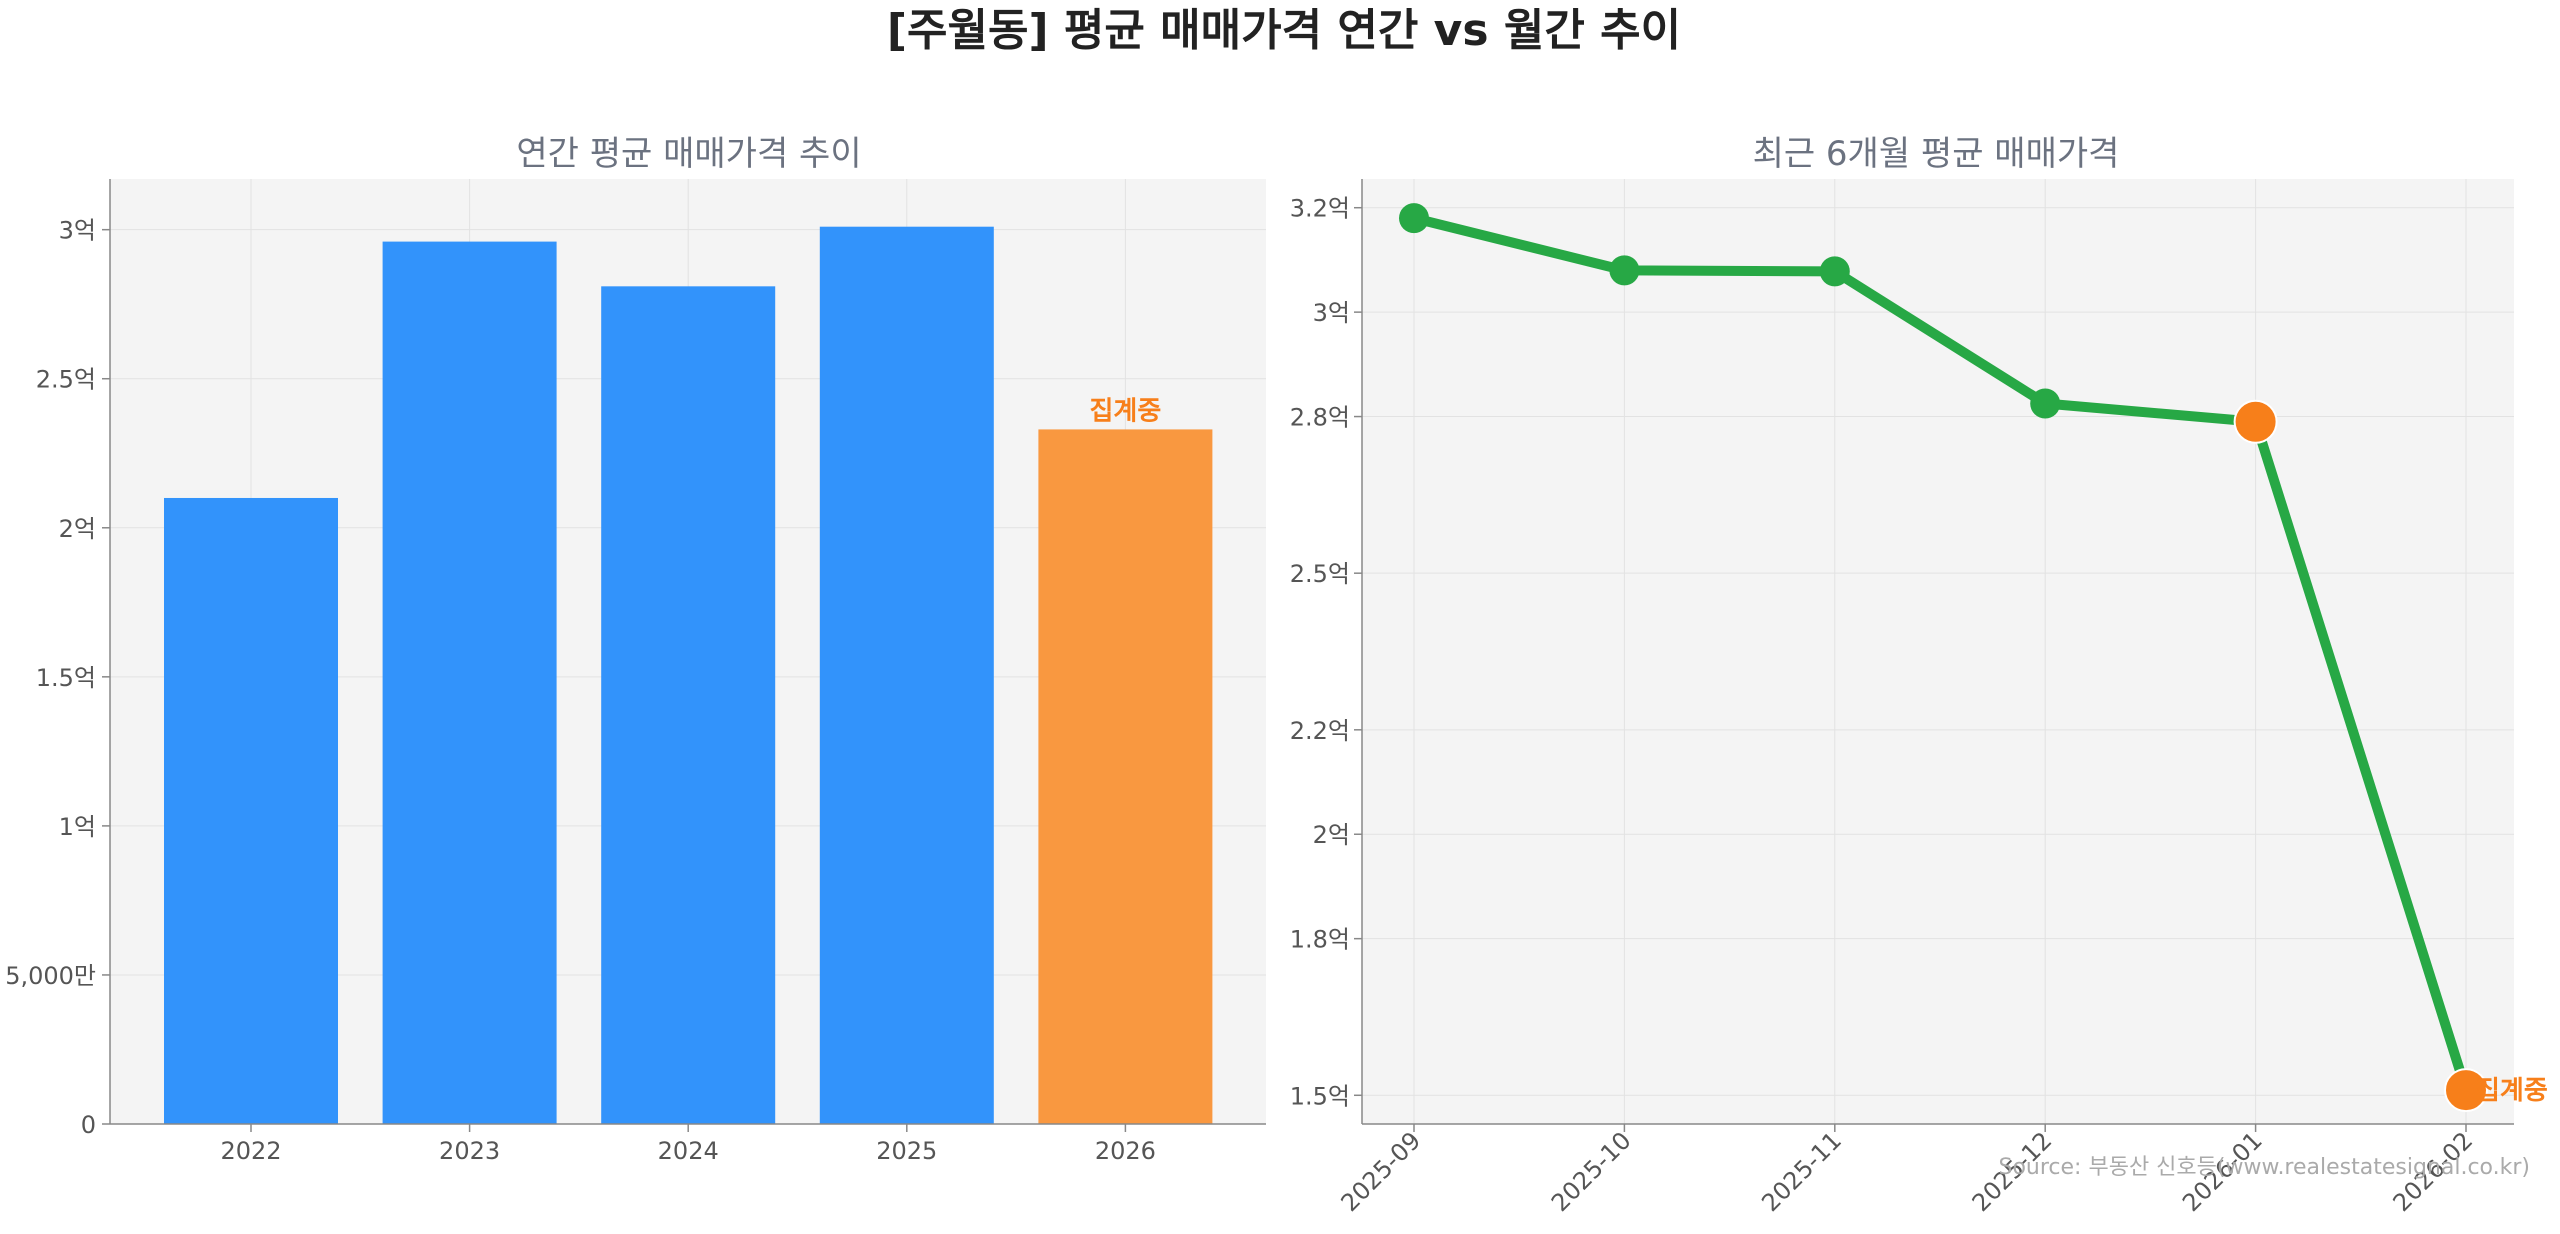 This screenshot has height=1234, width=2560. Describe the element at coordinates (906, 1151) in the screenshot. I see `x-tick-label: 2025` at that location.